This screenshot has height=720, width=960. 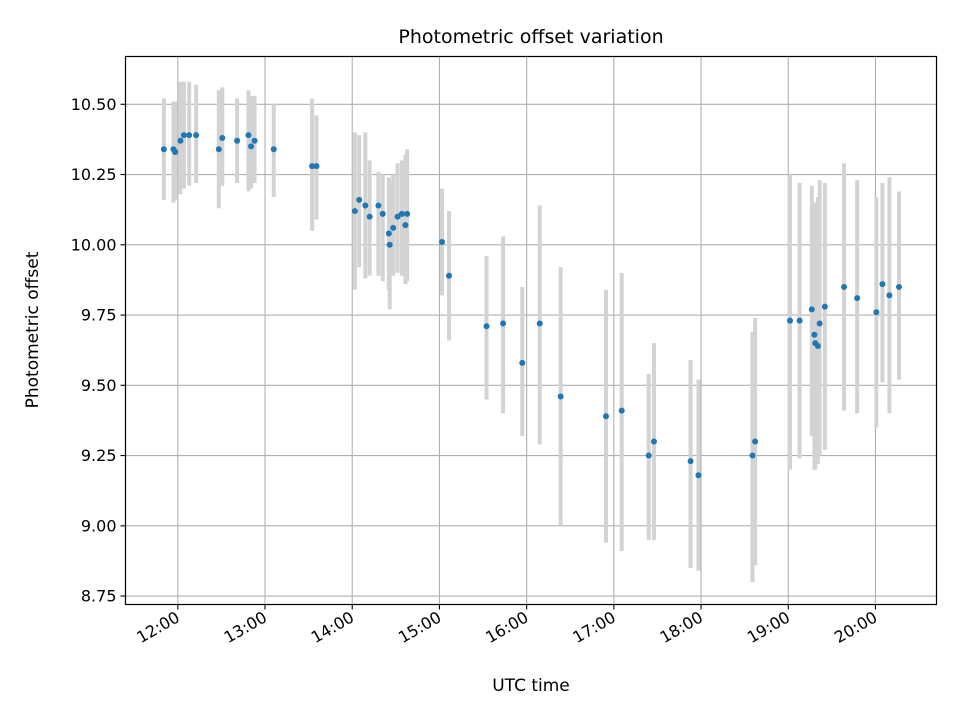 I want to click on x-tick-label: 13:00, so click(x=245, y=628).